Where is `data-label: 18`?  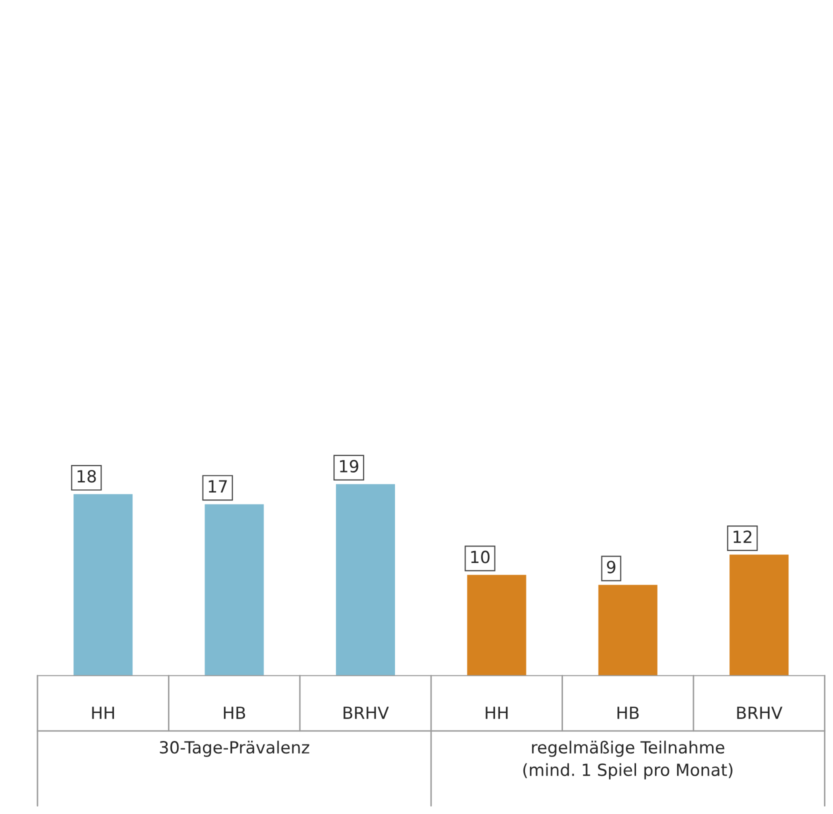 data-label: 18 is located at coordinates (87, 476).